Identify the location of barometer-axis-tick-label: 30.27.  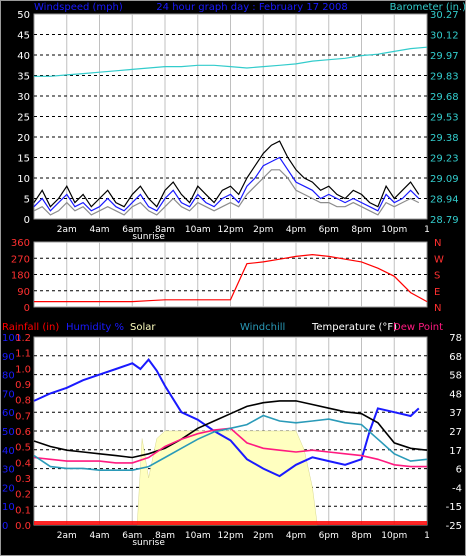
(444, 15).